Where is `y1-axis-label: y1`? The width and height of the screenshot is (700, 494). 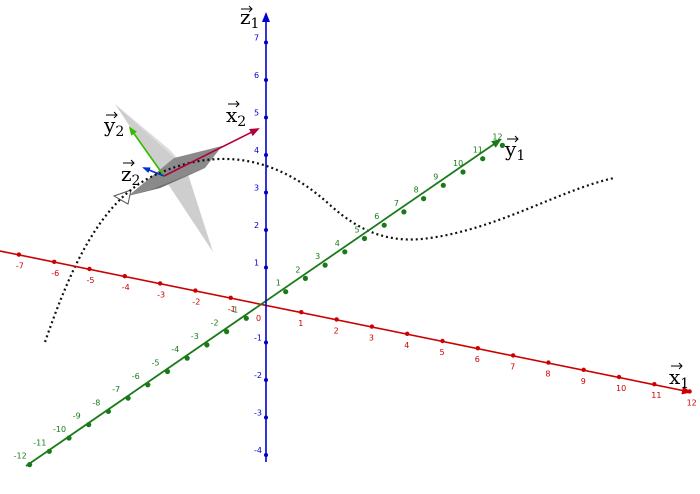
y1-axis-label: y1 is located at coordinates (514, 149).